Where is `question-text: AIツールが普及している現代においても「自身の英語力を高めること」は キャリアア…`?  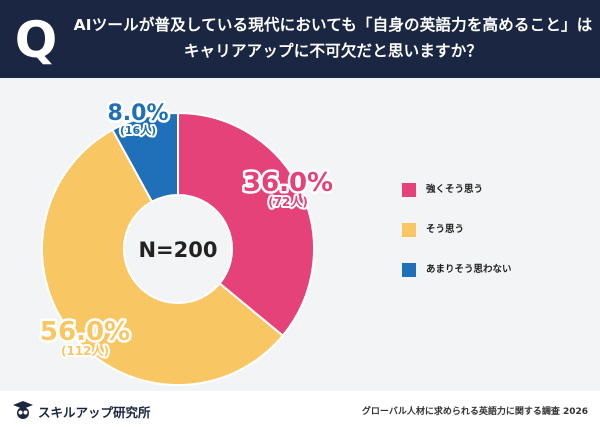 question-text: AIツールが普及している現代においても「自身の英語力を高めること」は キャリアア… is located at coordinates (333, 38).